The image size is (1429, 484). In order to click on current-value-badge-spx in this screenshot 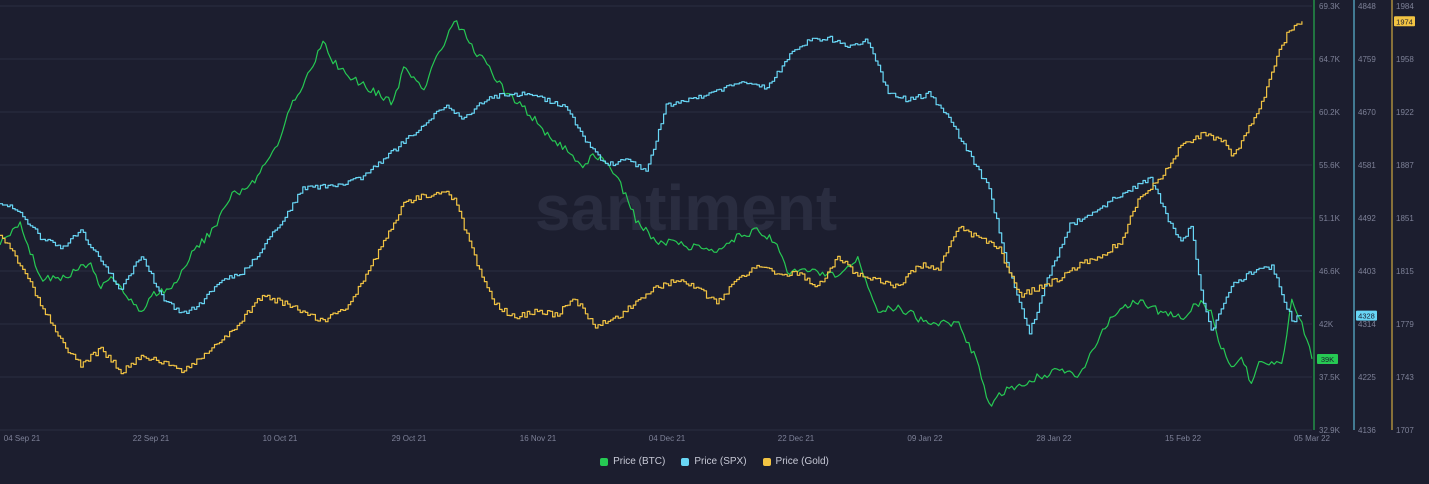, I will do `click(1366, 315)`.